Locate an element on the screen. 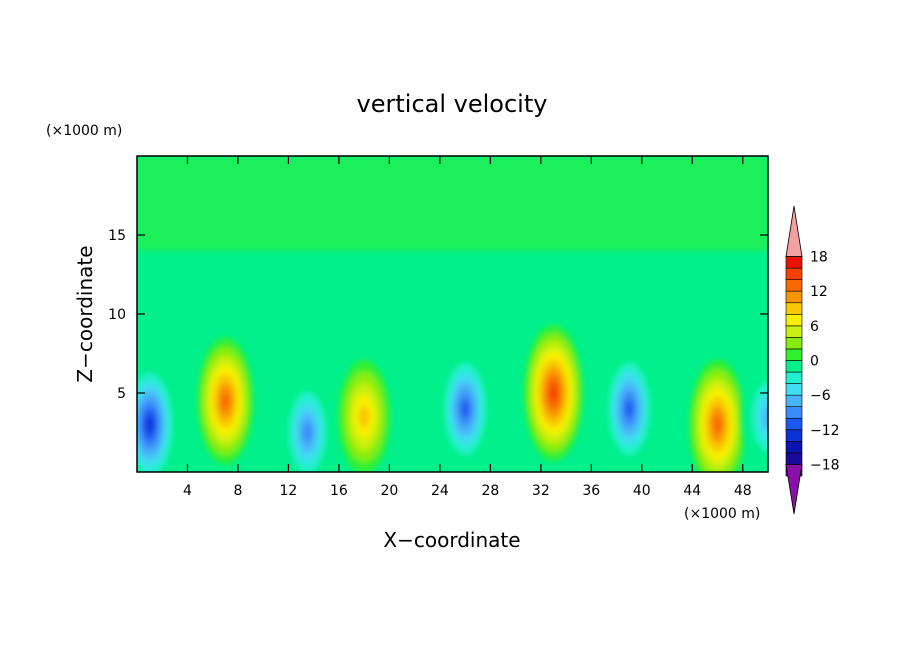  colorbar-tick-label: 12 is located at coordinates (819, 292).